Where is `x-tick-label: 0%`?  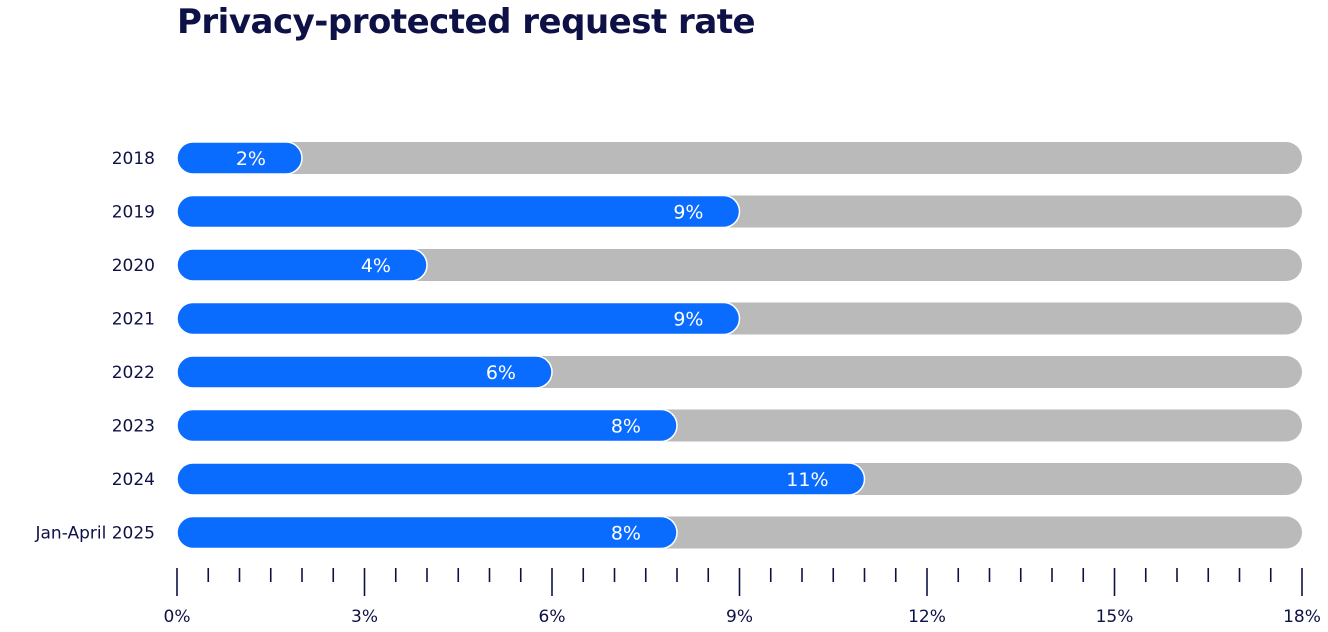
x-tick-label: 0% is located at coordinates (177, 617).